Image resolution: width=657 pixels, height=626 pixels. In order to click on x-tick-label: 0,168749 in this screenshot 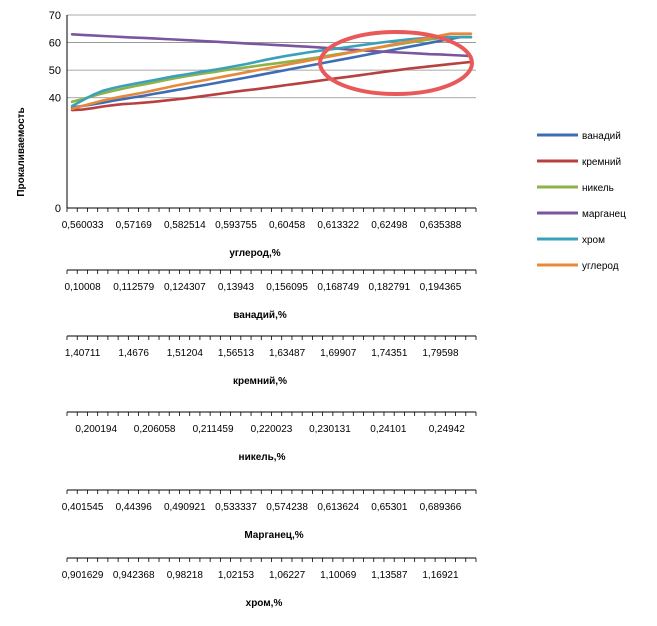, I will do `click(338, 287)`.